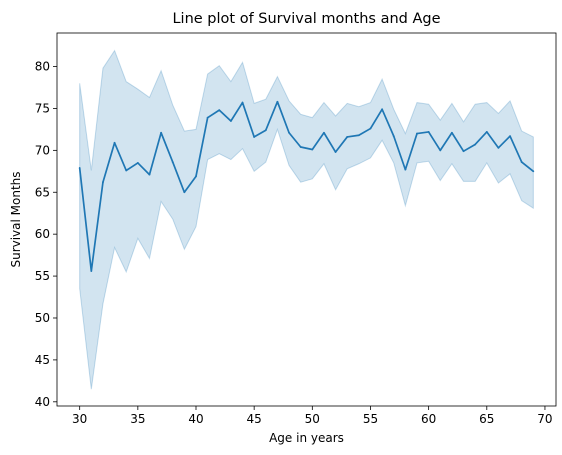 The height and width of the screenshot is (455, 562). What do you see at coordinates (42, 67) in the screenshot?
I see `y-tick-label: 80` at bounding box center [42, 67].